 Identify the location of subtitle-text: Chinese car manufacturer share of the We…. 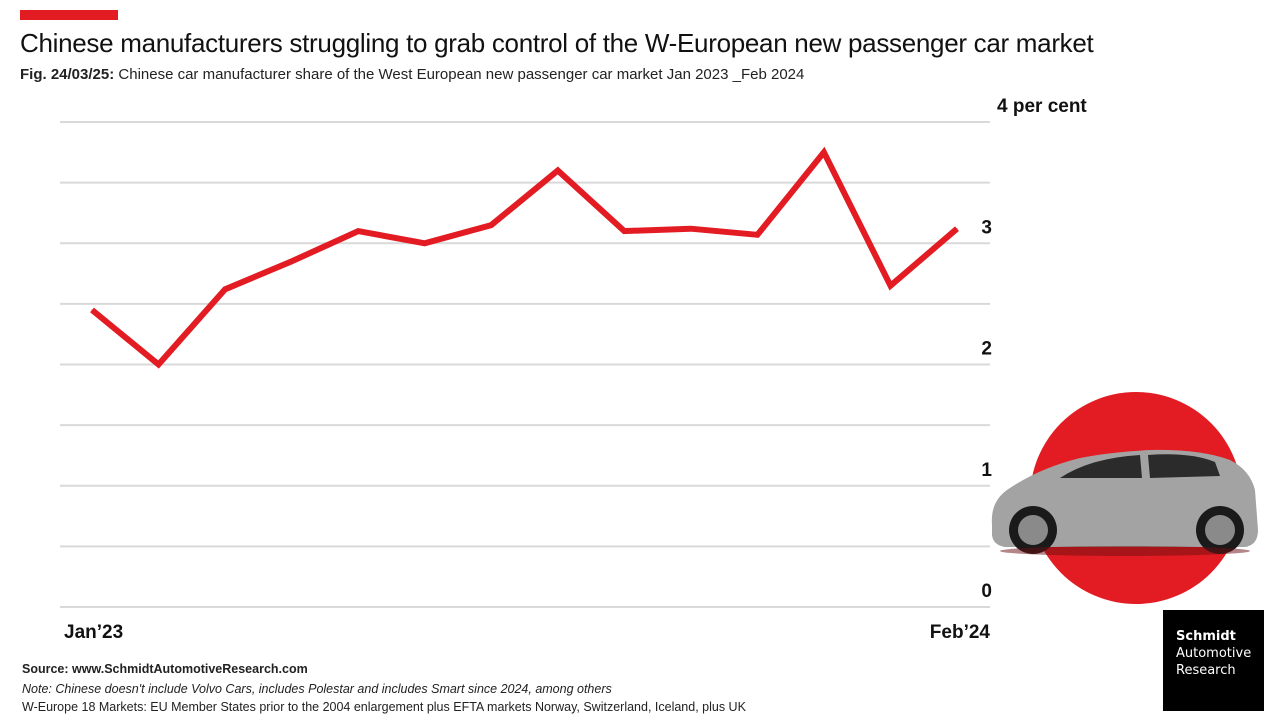
(461, 74).